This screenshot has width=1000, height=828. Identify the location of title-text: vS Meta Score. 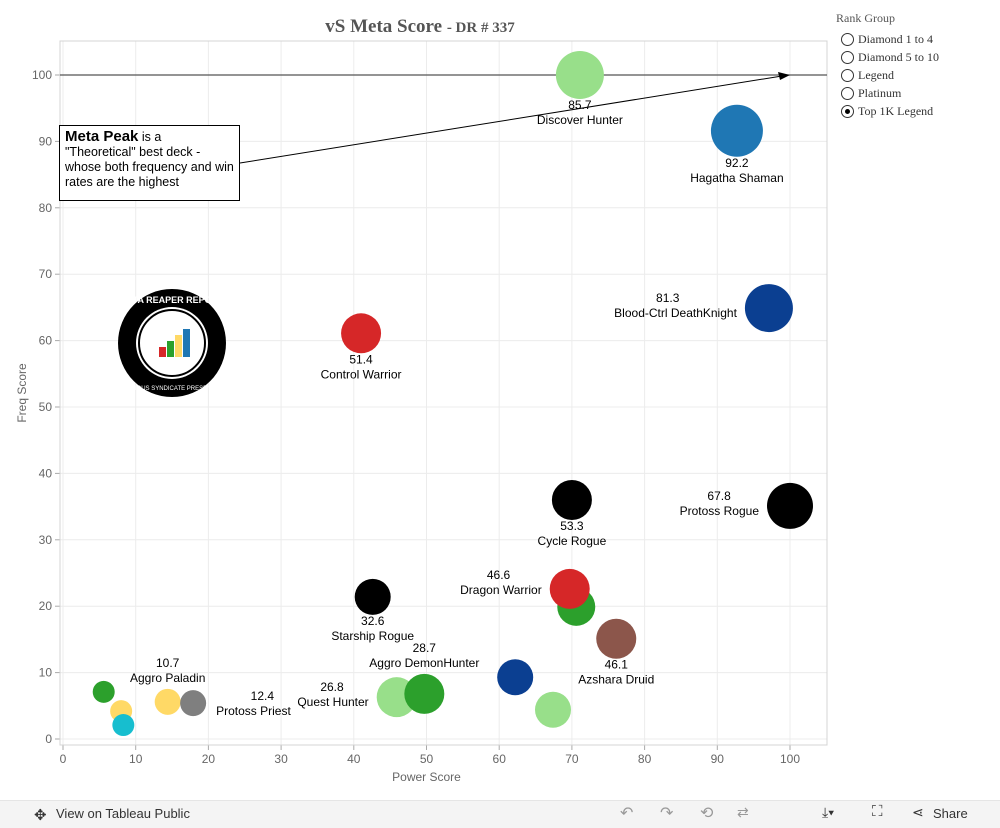
(384, 26).